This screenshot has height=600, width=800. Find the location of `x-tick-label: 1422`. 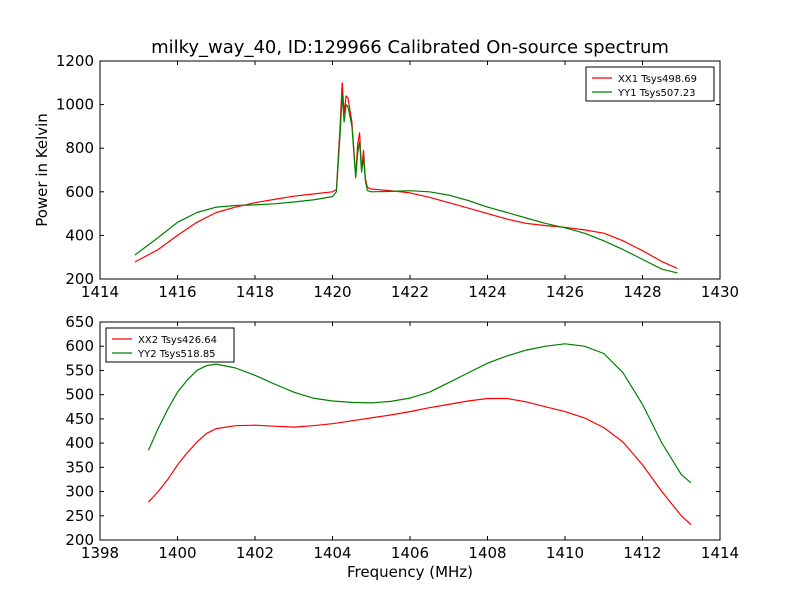

x-tick-label: 1422 is located at coordinates (410, 292).